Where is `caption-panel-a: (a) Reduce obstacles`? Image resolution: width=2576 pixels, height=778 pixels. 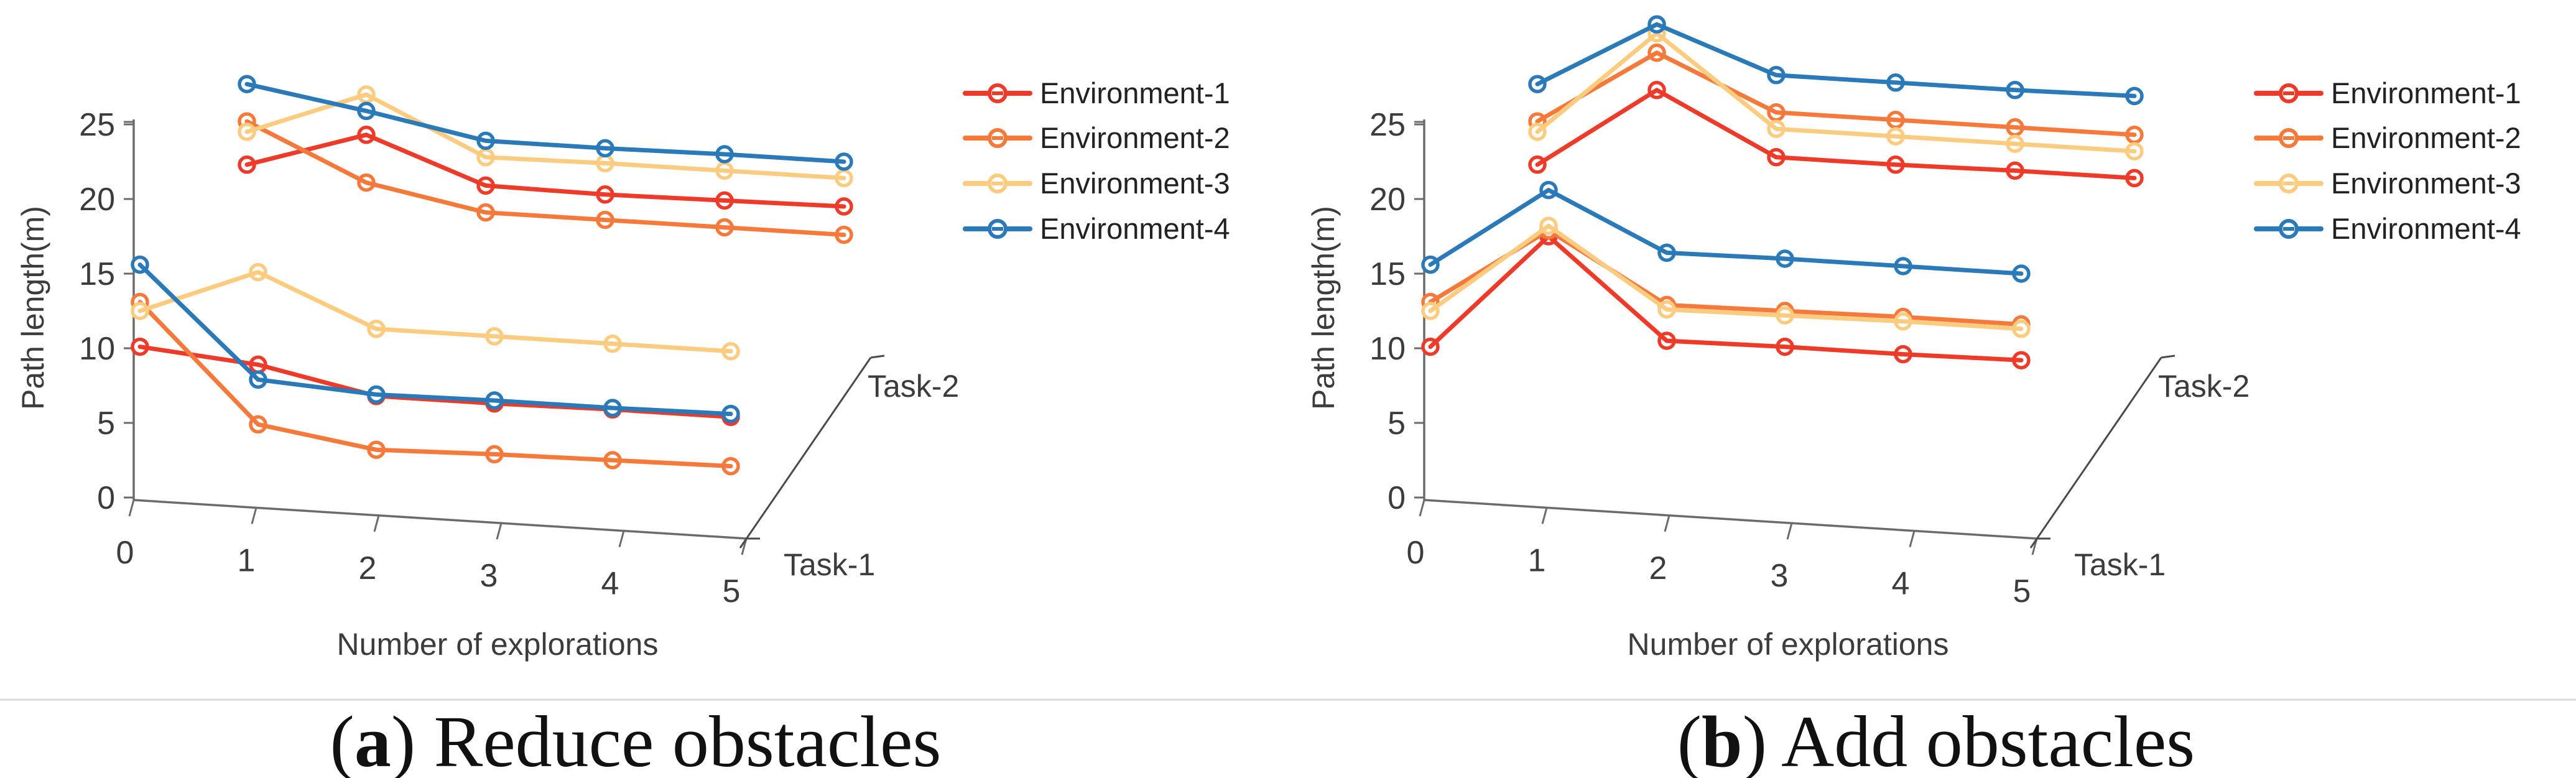
caption-panel-a: (a) Reduce obstacles is located at coordinates (636, 739).